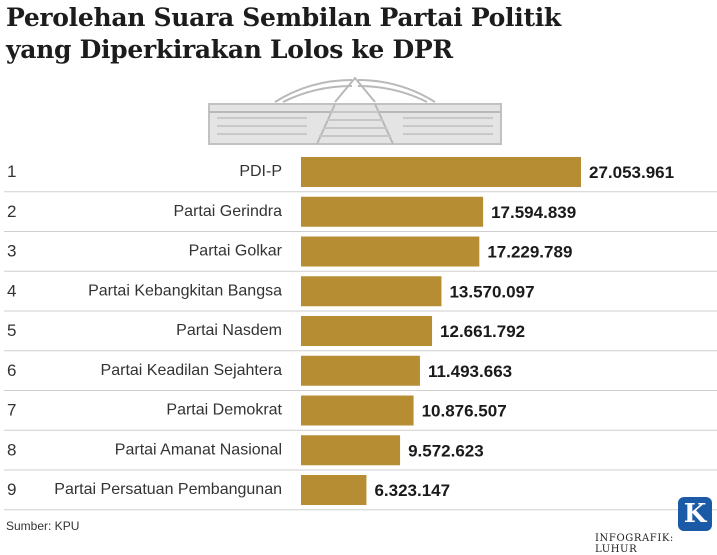 This screenshot has width=717, height=555. What do you see at coordinates (470, 371) in the screenshot?
I see `value-label: 11.493.663` at bounding box center [470, 371].